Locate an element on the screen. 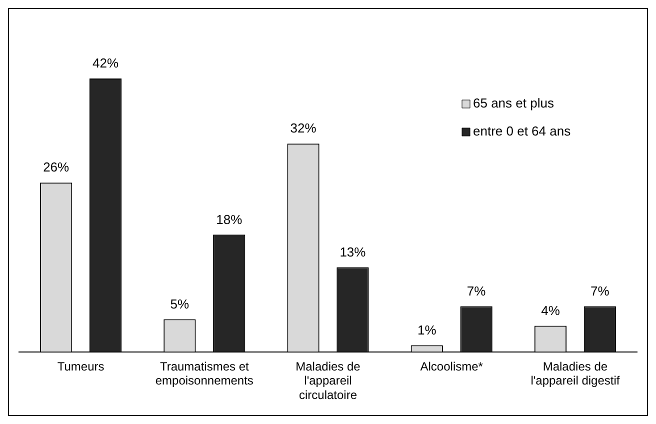 This screenshot has width=656, height=424. x-tick-label: Tumeurs is located at coordinates (80, 366).